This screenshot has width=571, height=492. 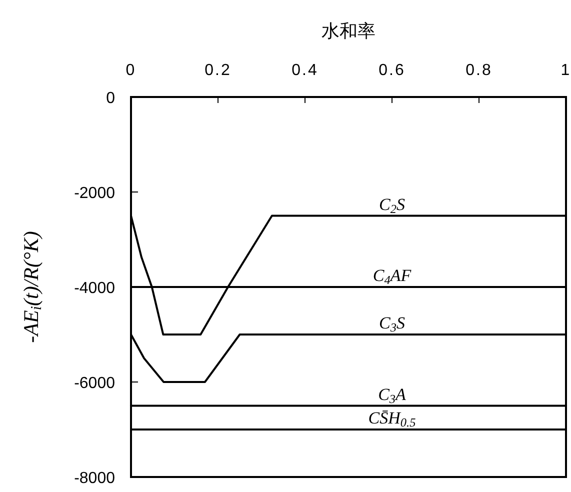 What do you see at coordinates (479, 70) in the screenshot?
I see `x-tick-label: 0.8` at bounding box center [479, 70].